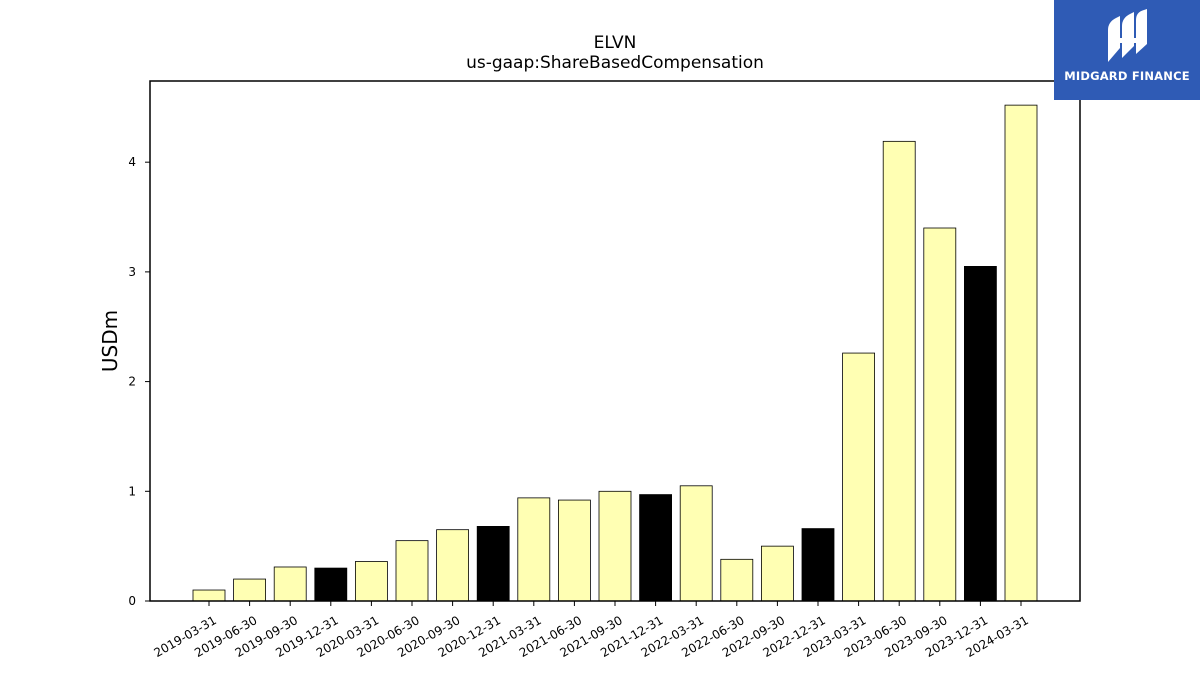  I want to click on logo-text: MIDGARD FINANCE, so click(1127, 76).